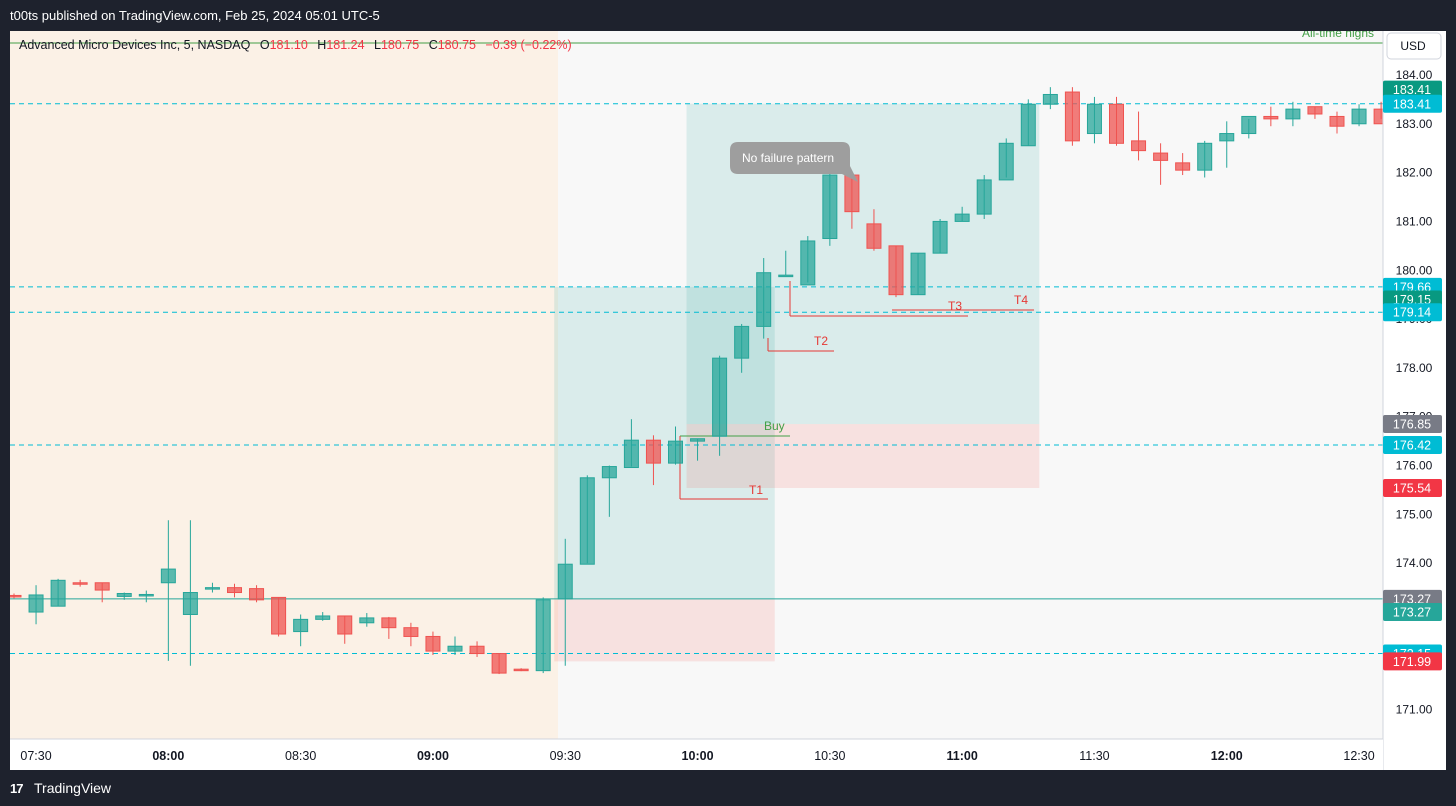 This screenshot has height=806, width=1456. Describe the element at coordinates (1412, 599) in the screenshot. I see `svg-text: 173.27` at that location.